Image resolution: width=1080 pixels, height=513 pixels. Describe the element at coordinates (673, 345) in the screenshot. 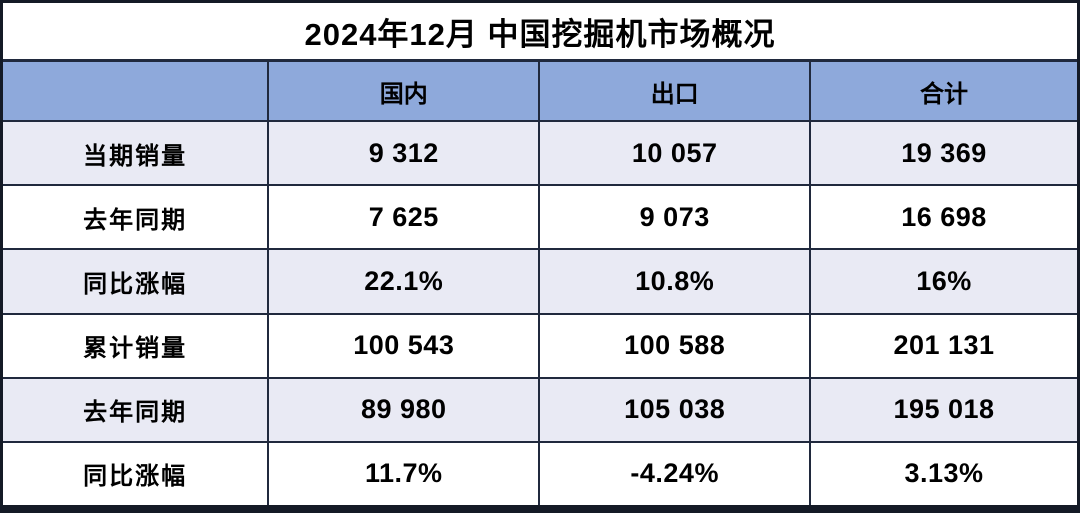

I see `cell-value: 100 588` at that location.